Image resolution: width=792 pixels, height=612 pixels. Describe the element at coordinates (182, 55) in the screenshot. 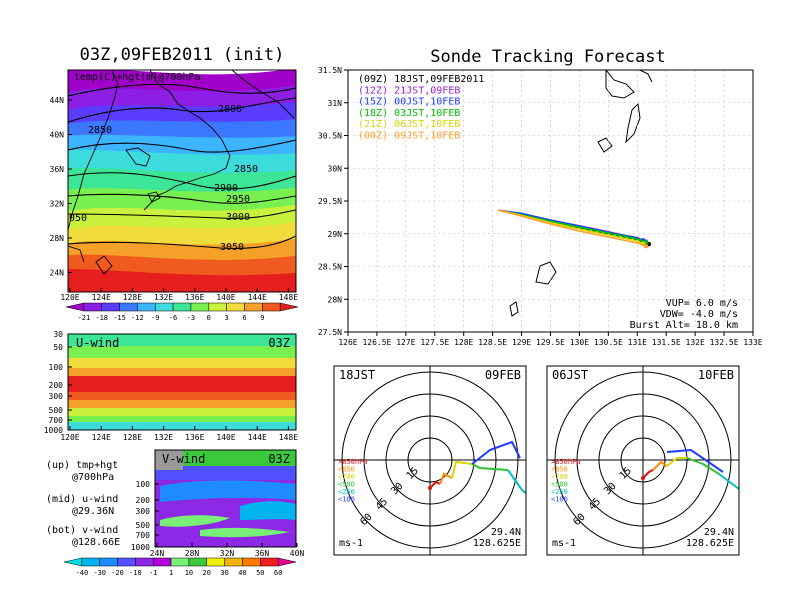

I see `left-title: 03Z,09FEB2011 (init)` at that location.